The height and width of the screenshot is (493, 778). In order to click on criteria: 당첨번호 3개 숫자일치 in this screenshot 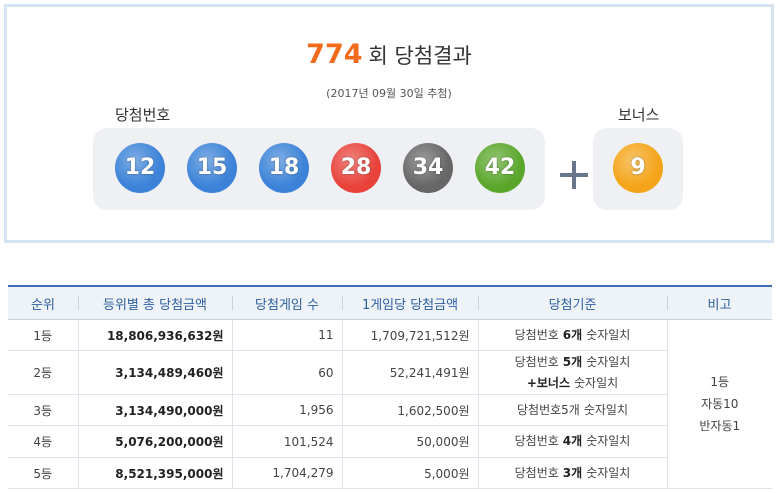, I will do `click(572, 473)`.